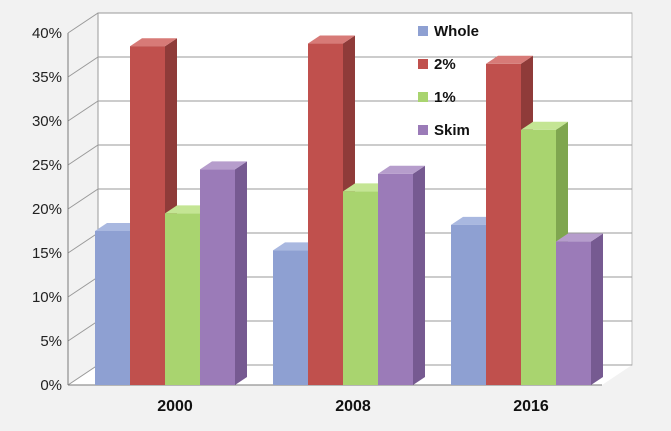 This screenshot has height=431, width=671. What do you see at coordinates (531, 406) in the screenshot?
I see `x-category-label: 2016` at bounding box center [531, 406].